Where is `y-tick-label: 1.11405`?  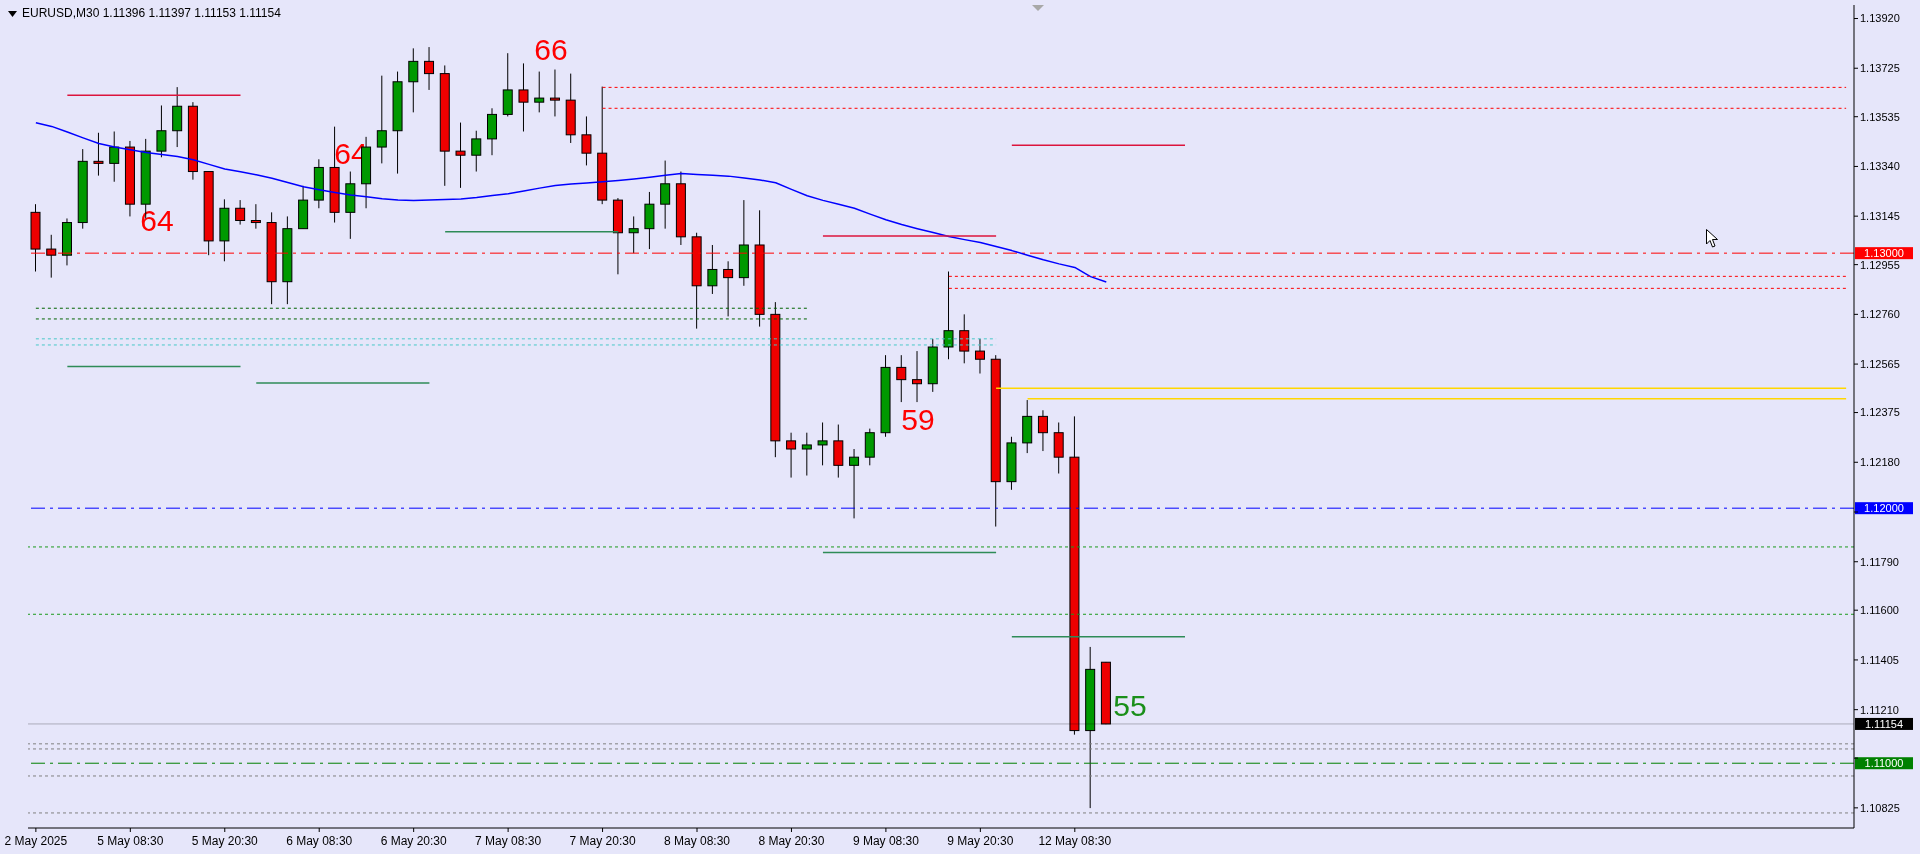
y-tick-label: 1.11405 is located at coordinates (1879, 659).